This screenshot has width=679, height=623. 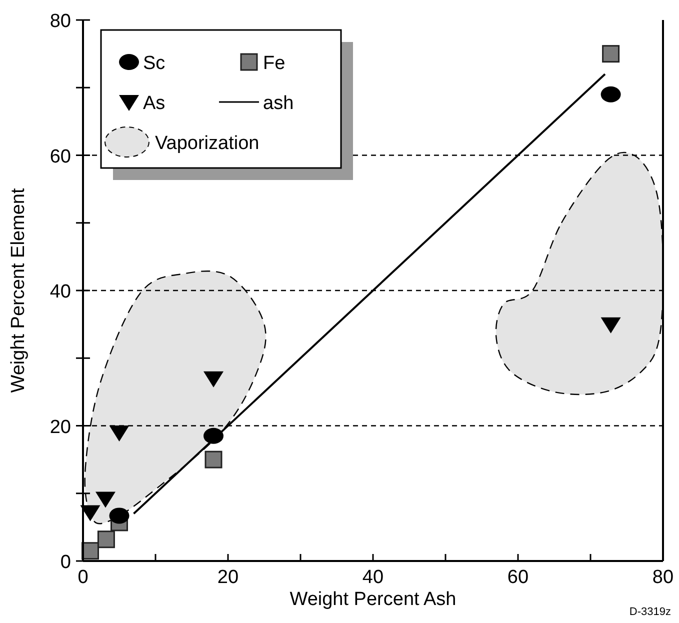 I want to click on legend-label: Vaporization, so click(x=207, y=143).